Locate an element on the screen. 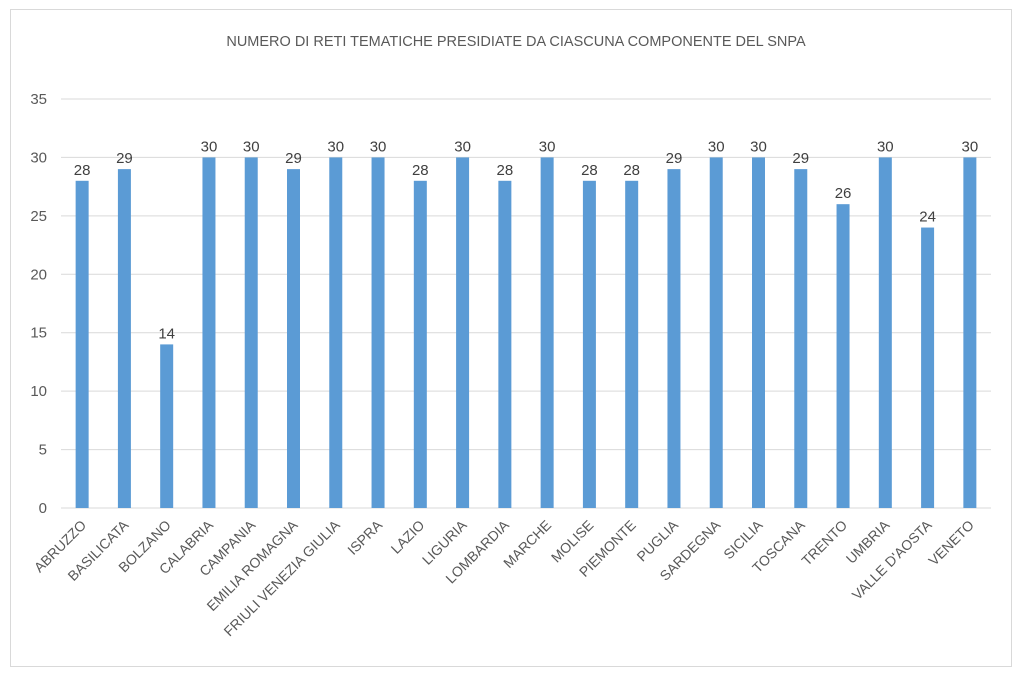 This screenshot has height=676, width=1024. y-tick-label: 35 is located at coordinates (38, 99).